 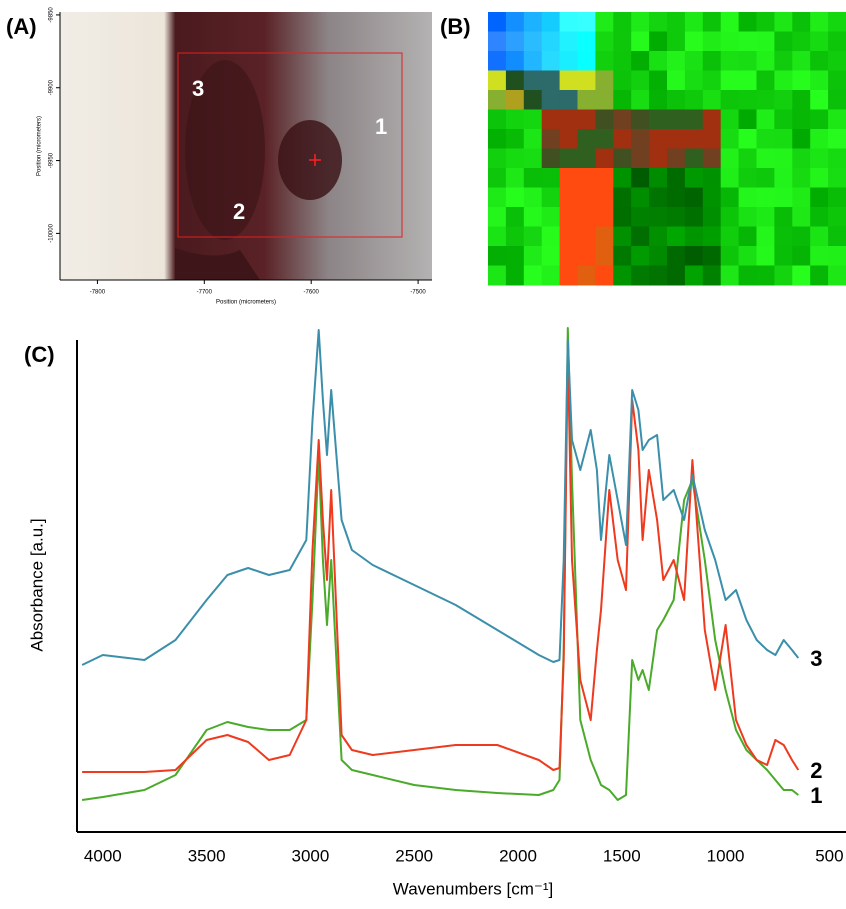 What do you see at coordinates (829, 855) in the screenshot?
I see `x-tick-label: 500` at bounding box center [829, 855].